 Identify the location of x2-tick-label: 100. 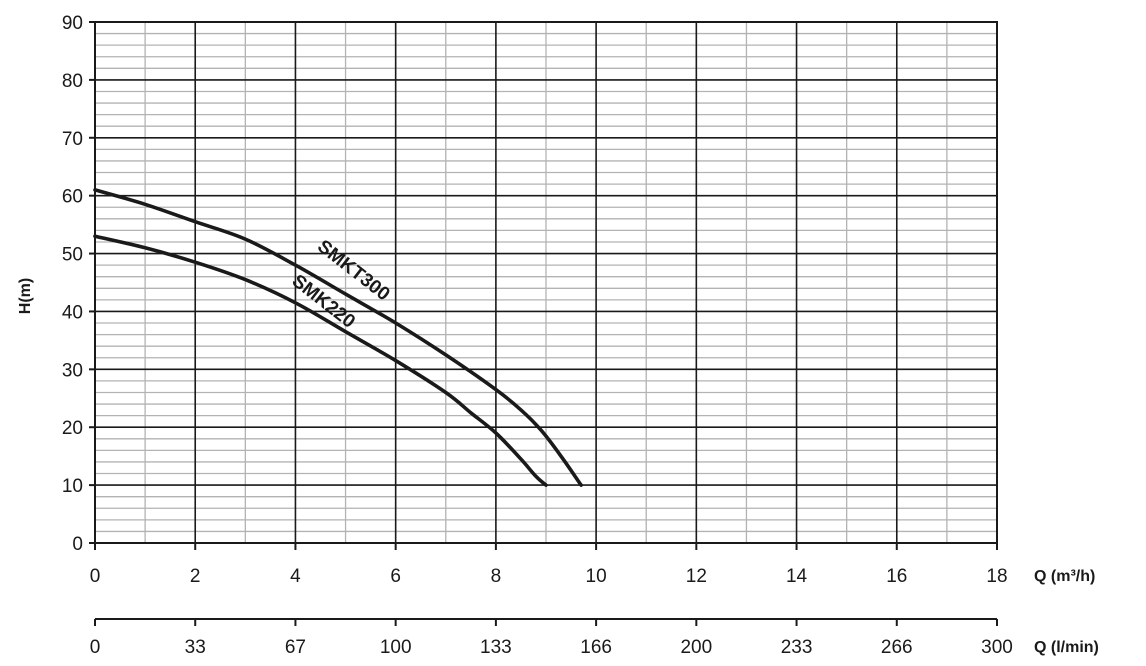
(396, 647).